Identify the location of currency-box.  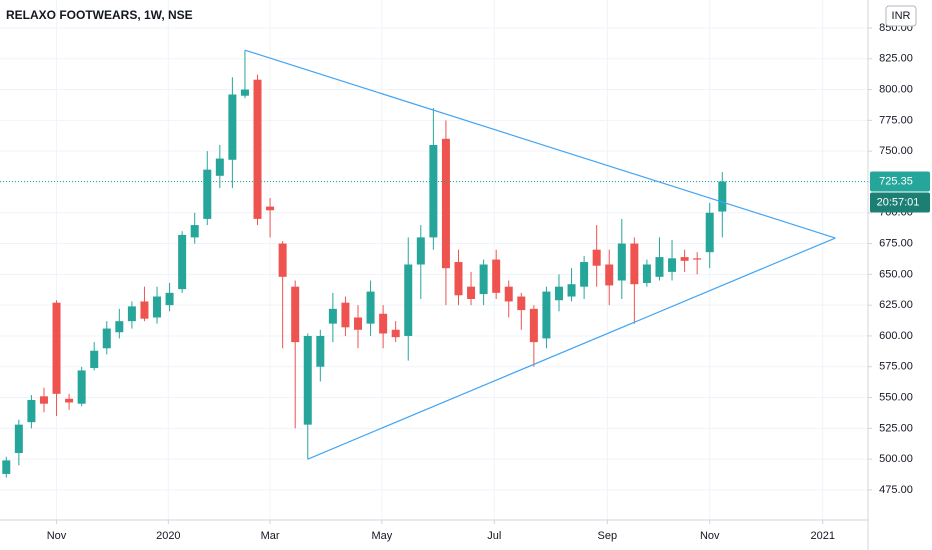
(901, 16).